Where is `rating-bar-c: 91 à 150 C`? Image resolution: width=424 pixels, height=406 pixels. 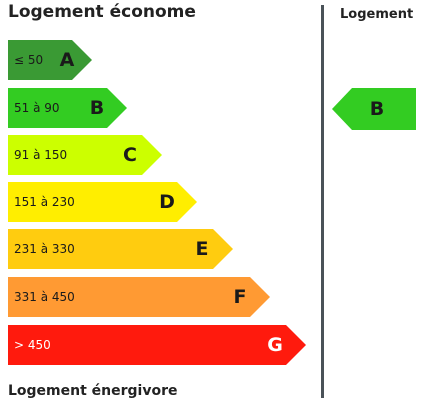 rating-bar-c: 91 à 150 C is located at coordinates (85, 155).